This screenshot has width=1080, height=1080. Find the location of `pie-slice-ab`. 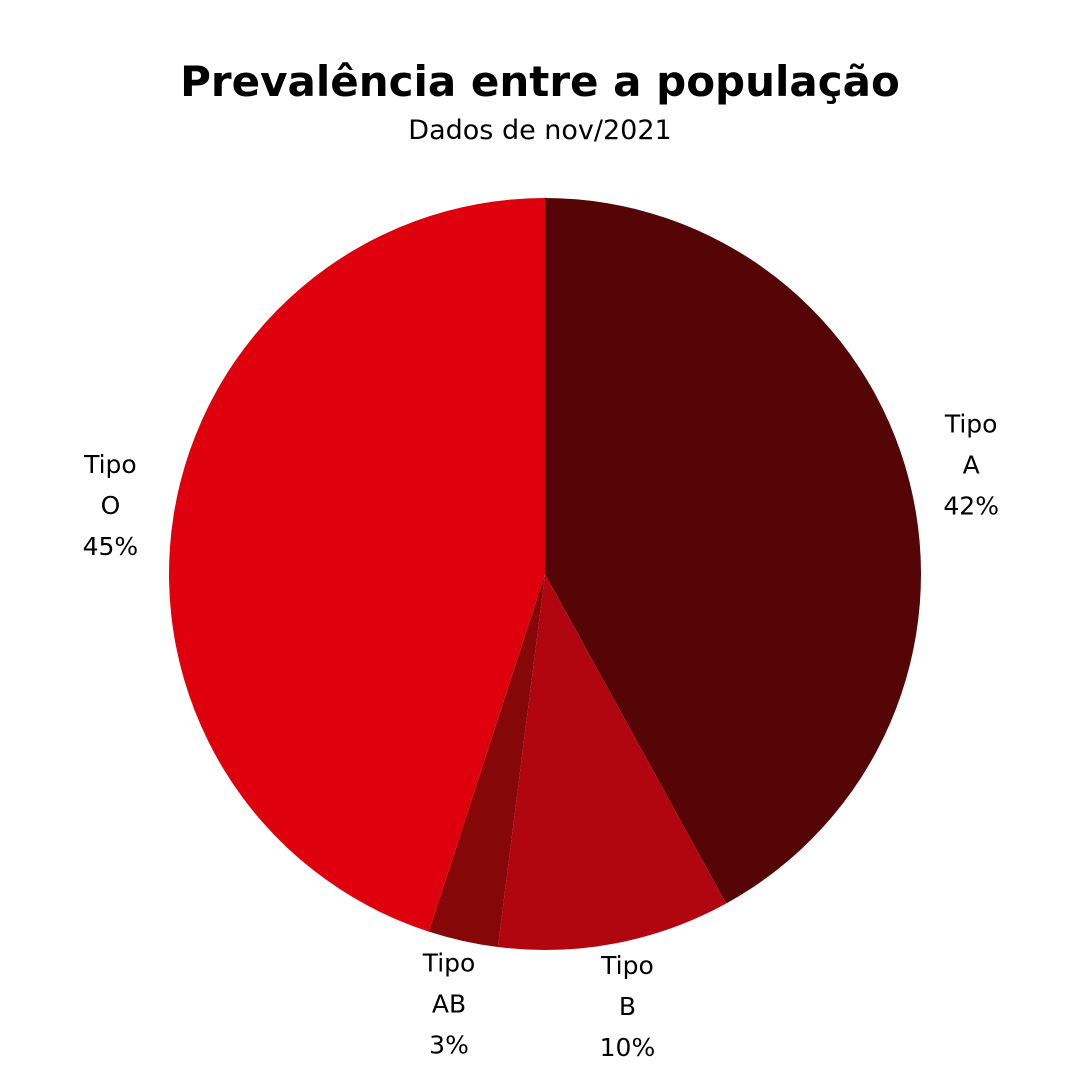

pie-slice-ab is located at coordinates (486, 761).